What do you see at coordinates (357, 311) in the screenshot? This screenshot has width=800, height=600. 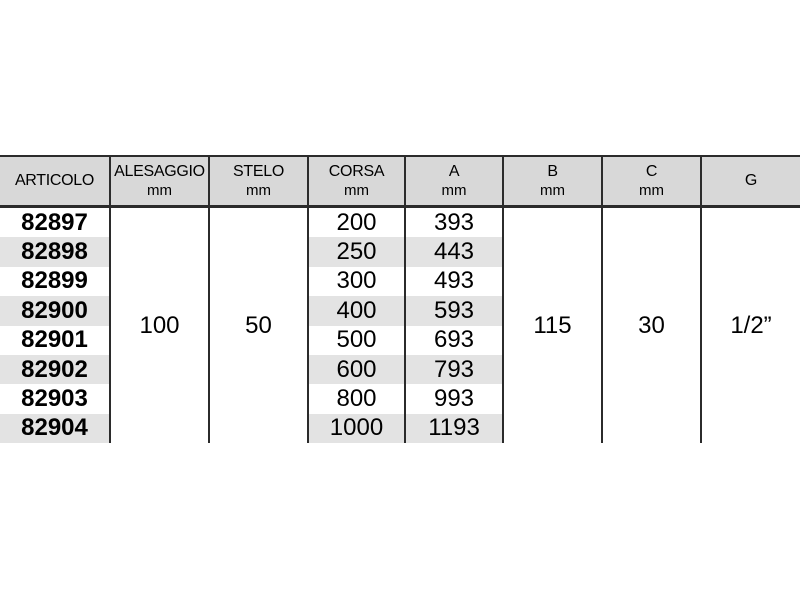 I see `corsa-cell: 400` at bounding box center [357, 311].